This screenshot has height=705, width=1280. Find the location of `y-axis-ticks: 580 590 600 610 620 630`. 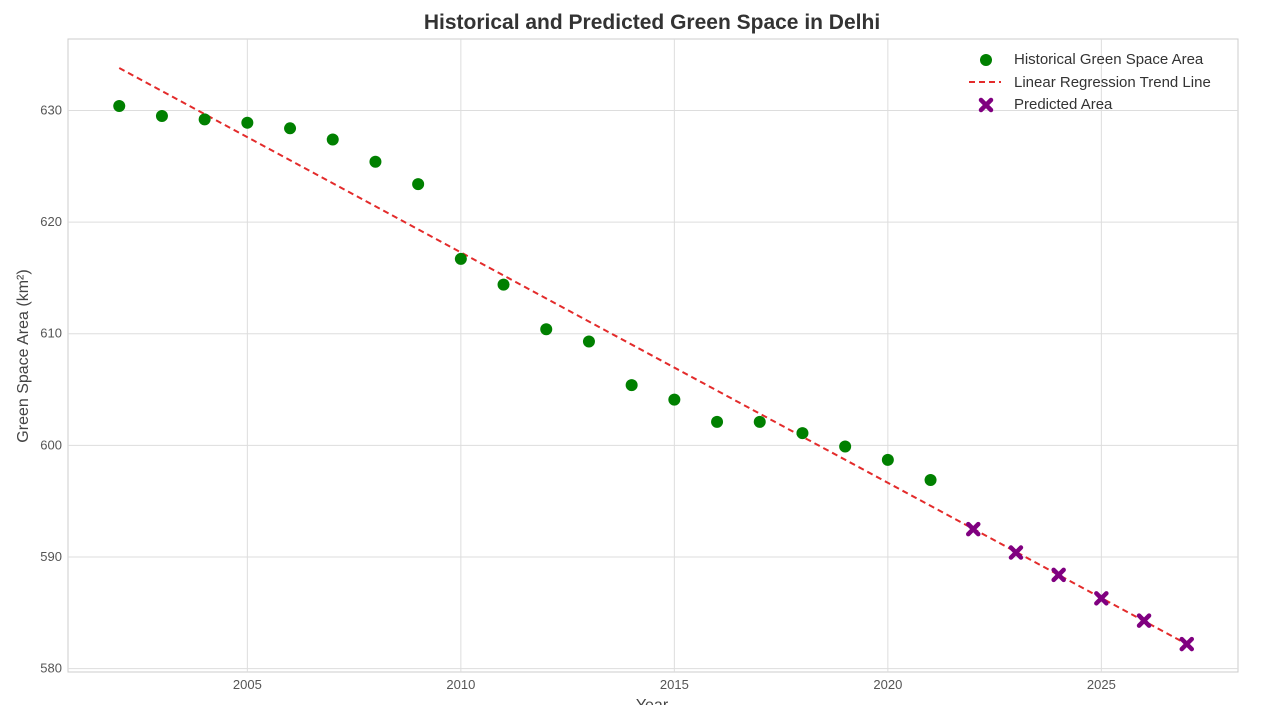

y-axis-ticks: 580 590 600 610 620 630 is located at coordinates (51, 388).